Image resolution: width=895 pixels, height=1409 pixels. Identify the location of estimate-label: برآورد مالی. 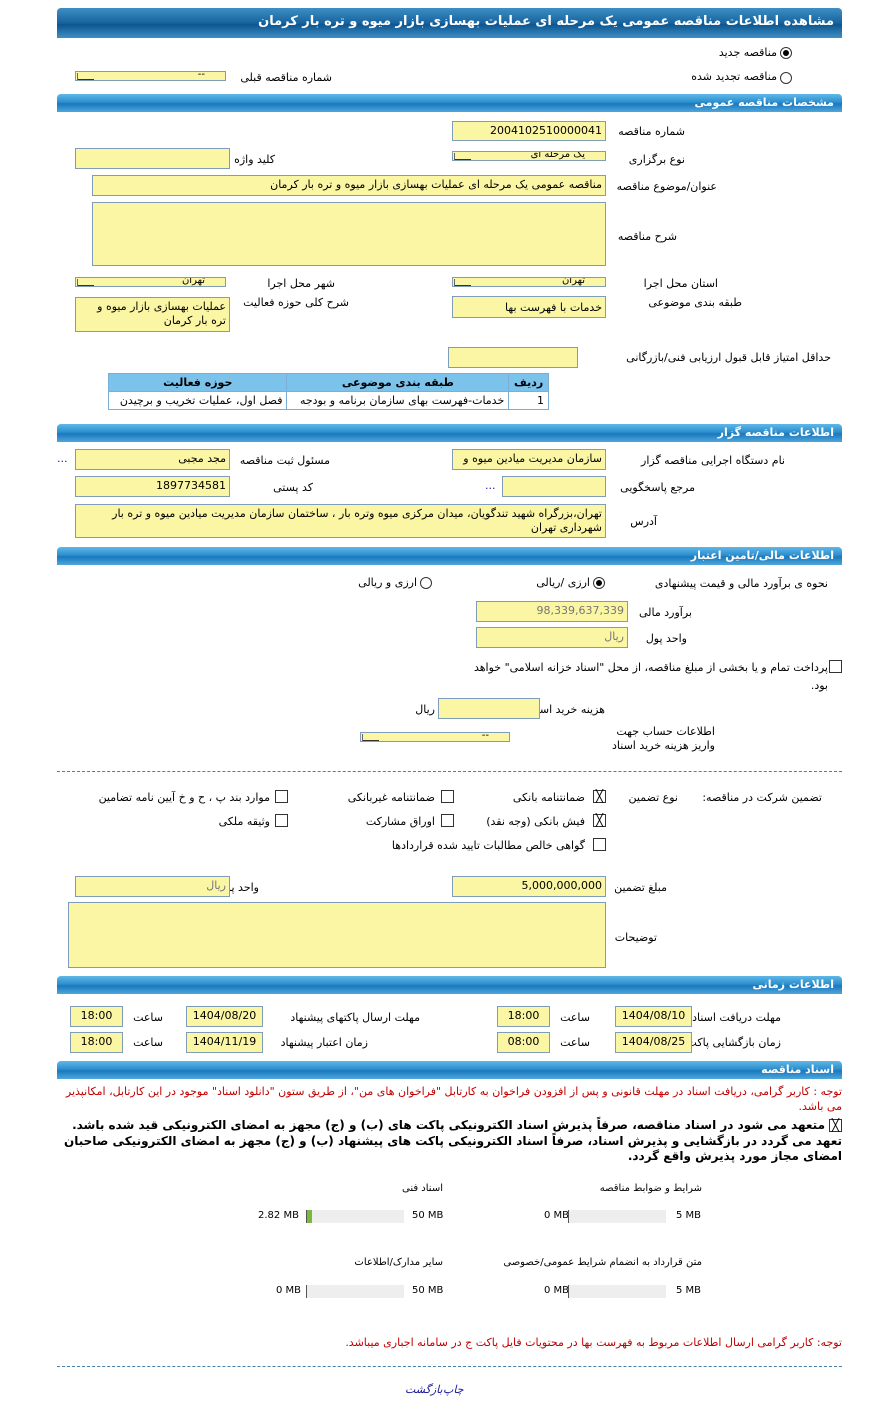
(665, 612).